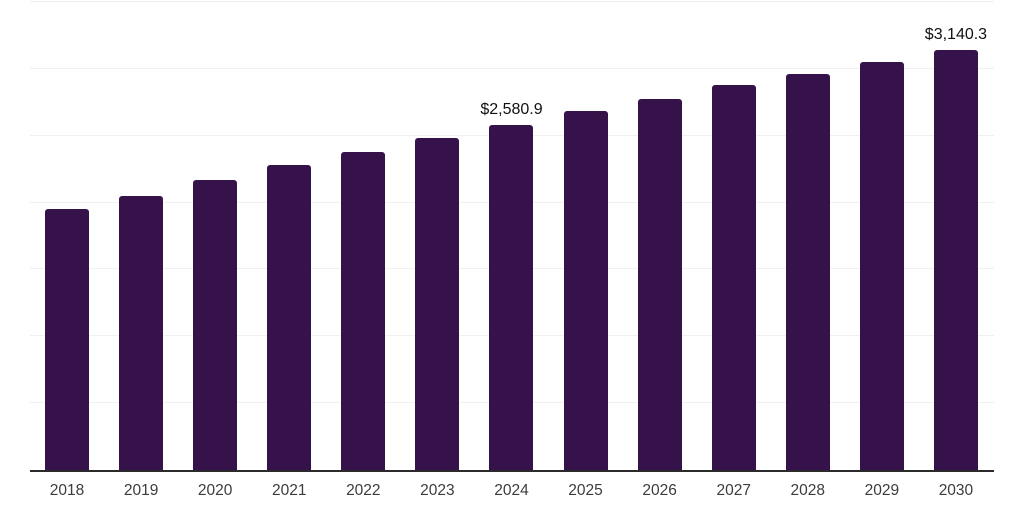 The height and width of the screenshot is (512, 1024). I want to click on bar-2027, so click(733, 277).